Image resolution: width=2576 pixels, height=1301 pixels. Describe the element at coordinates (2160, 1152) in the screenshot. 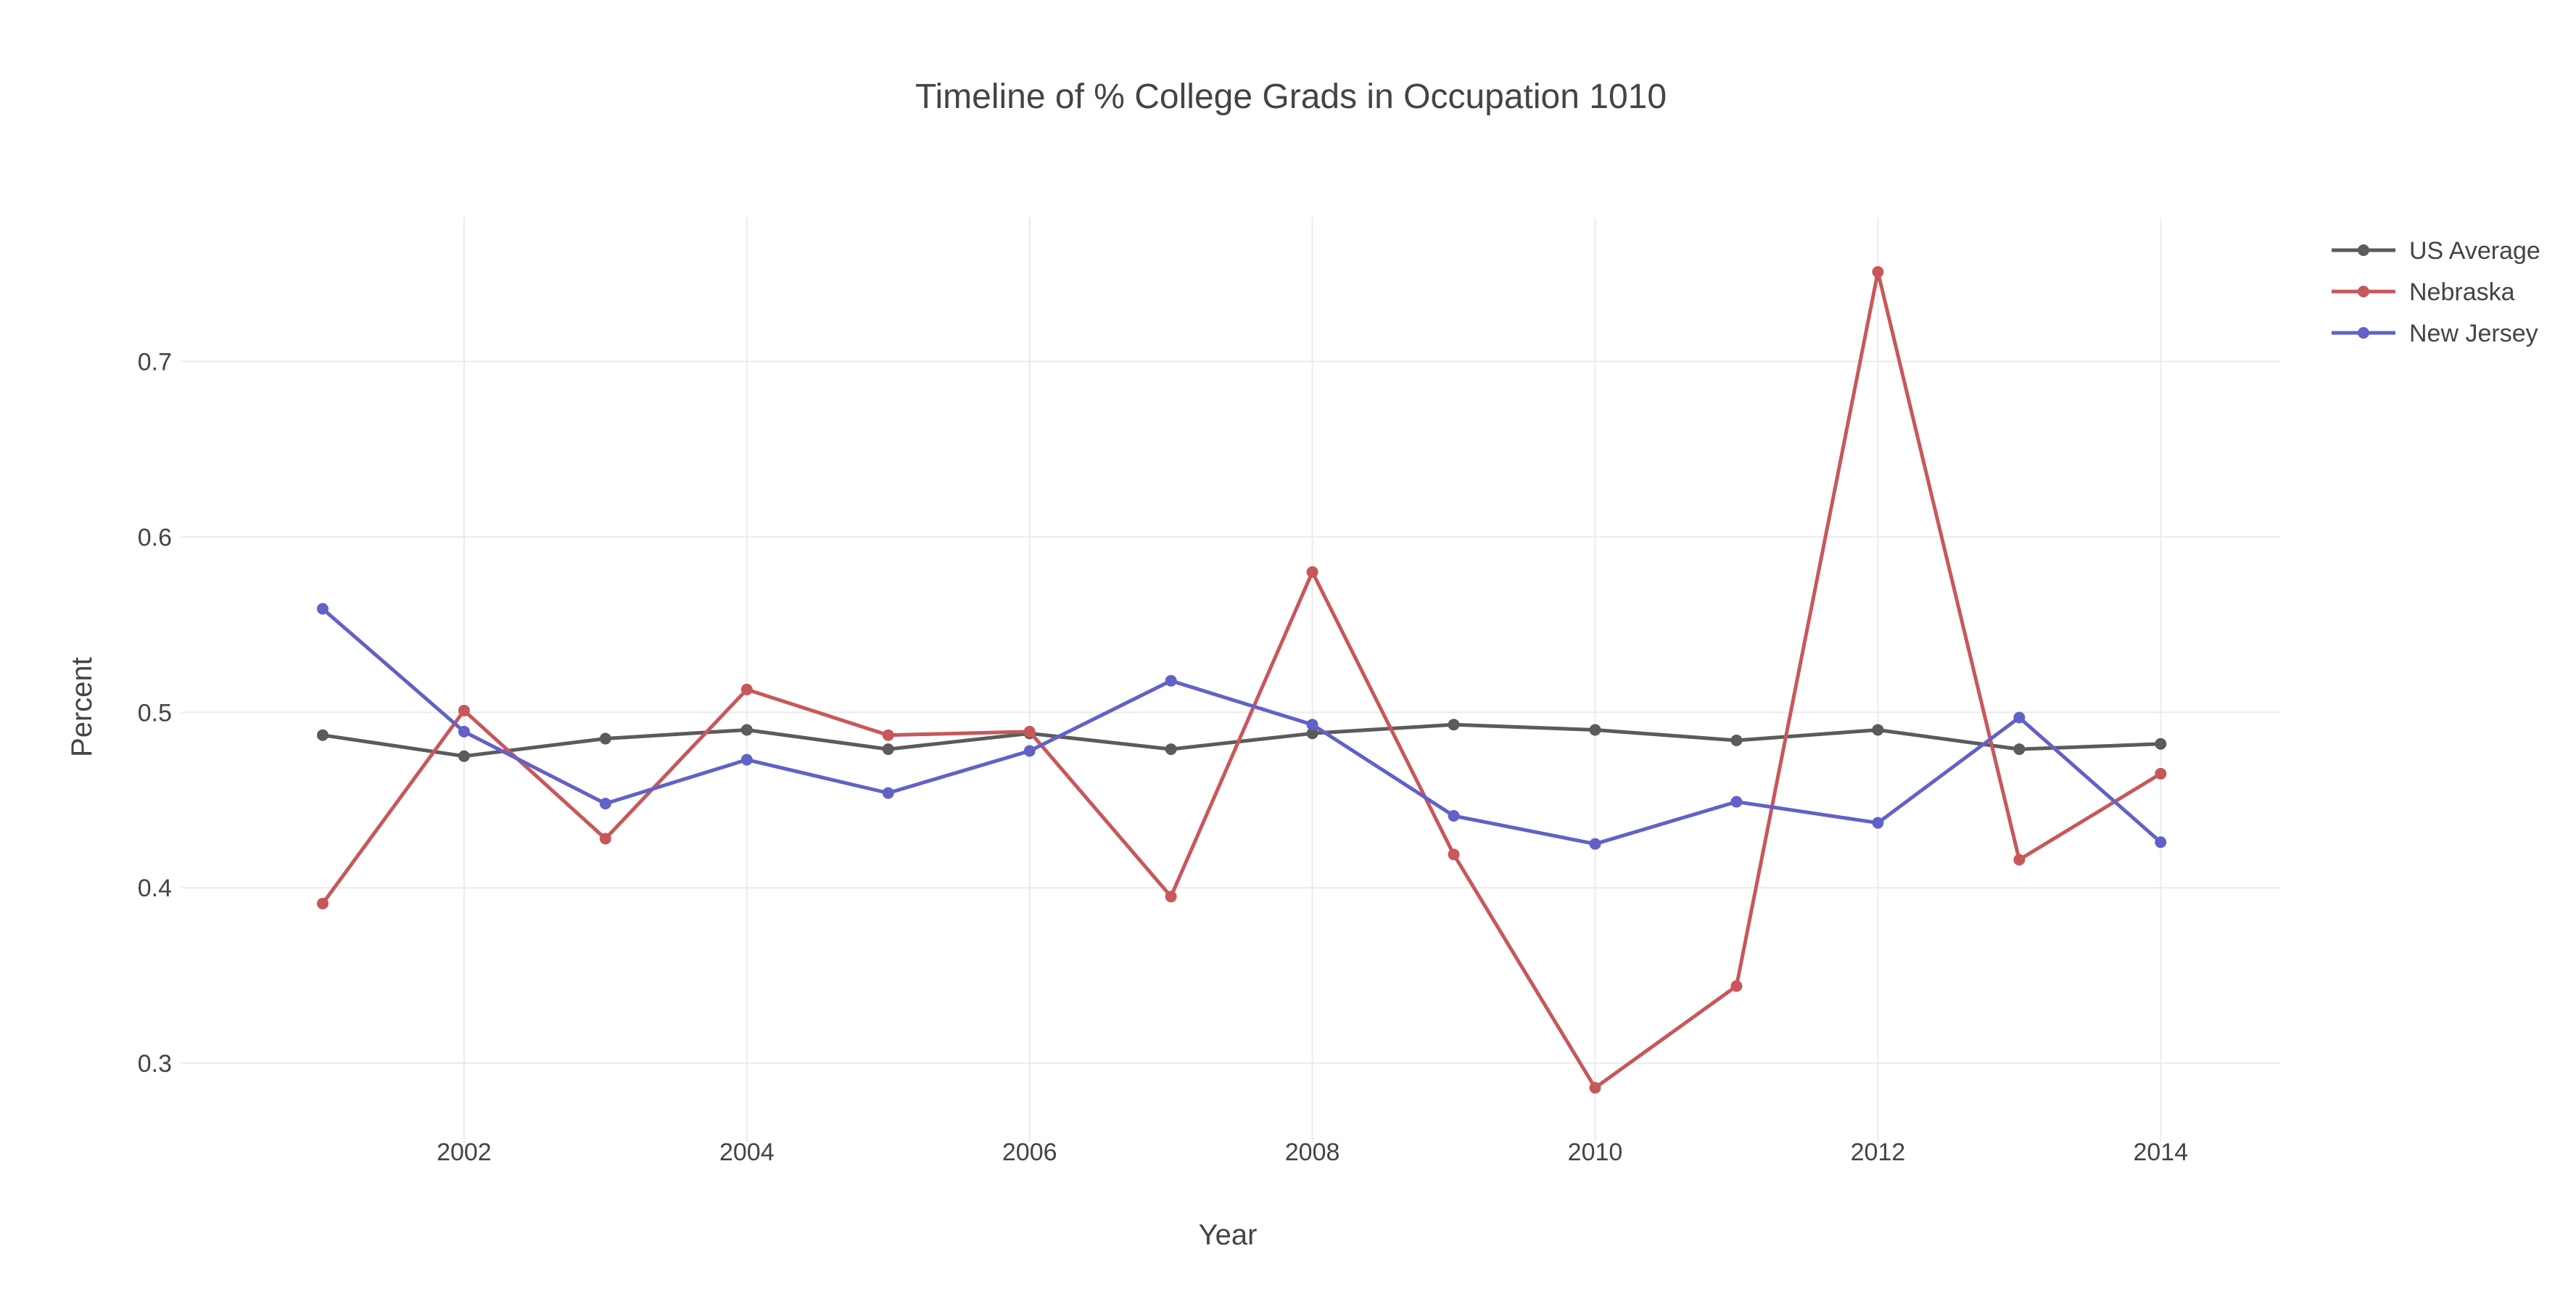

I see `x-tick-label: 2014` at that location.